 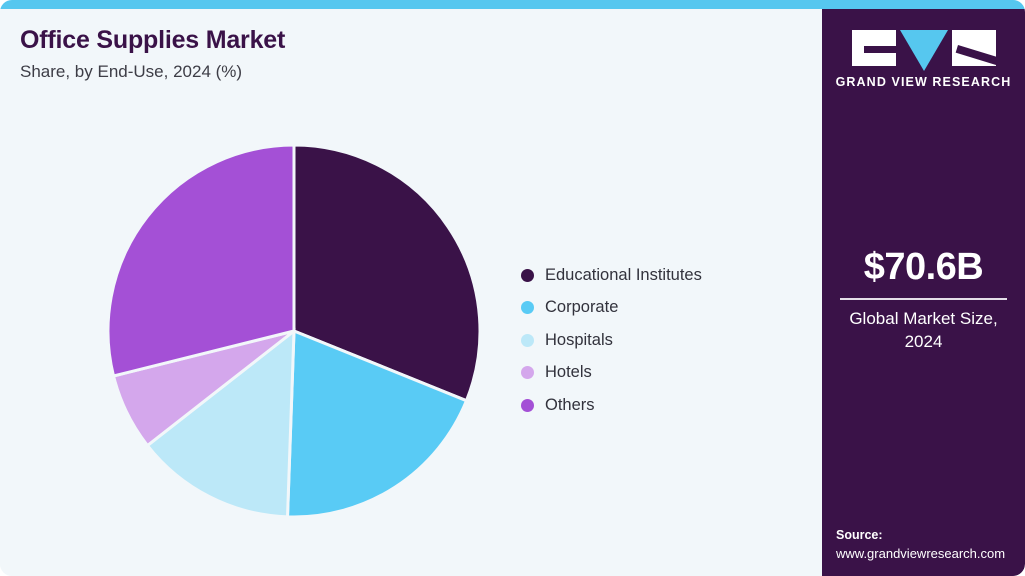 What do you see at coordinates (873, 48) in the screenshot?
I see `logo-g-icon` at bounding box center [873, 48].